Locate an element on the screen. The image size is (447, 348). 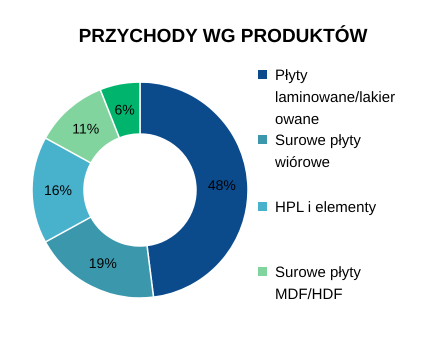
data-label: 6% is located at coordinates (124, 109).